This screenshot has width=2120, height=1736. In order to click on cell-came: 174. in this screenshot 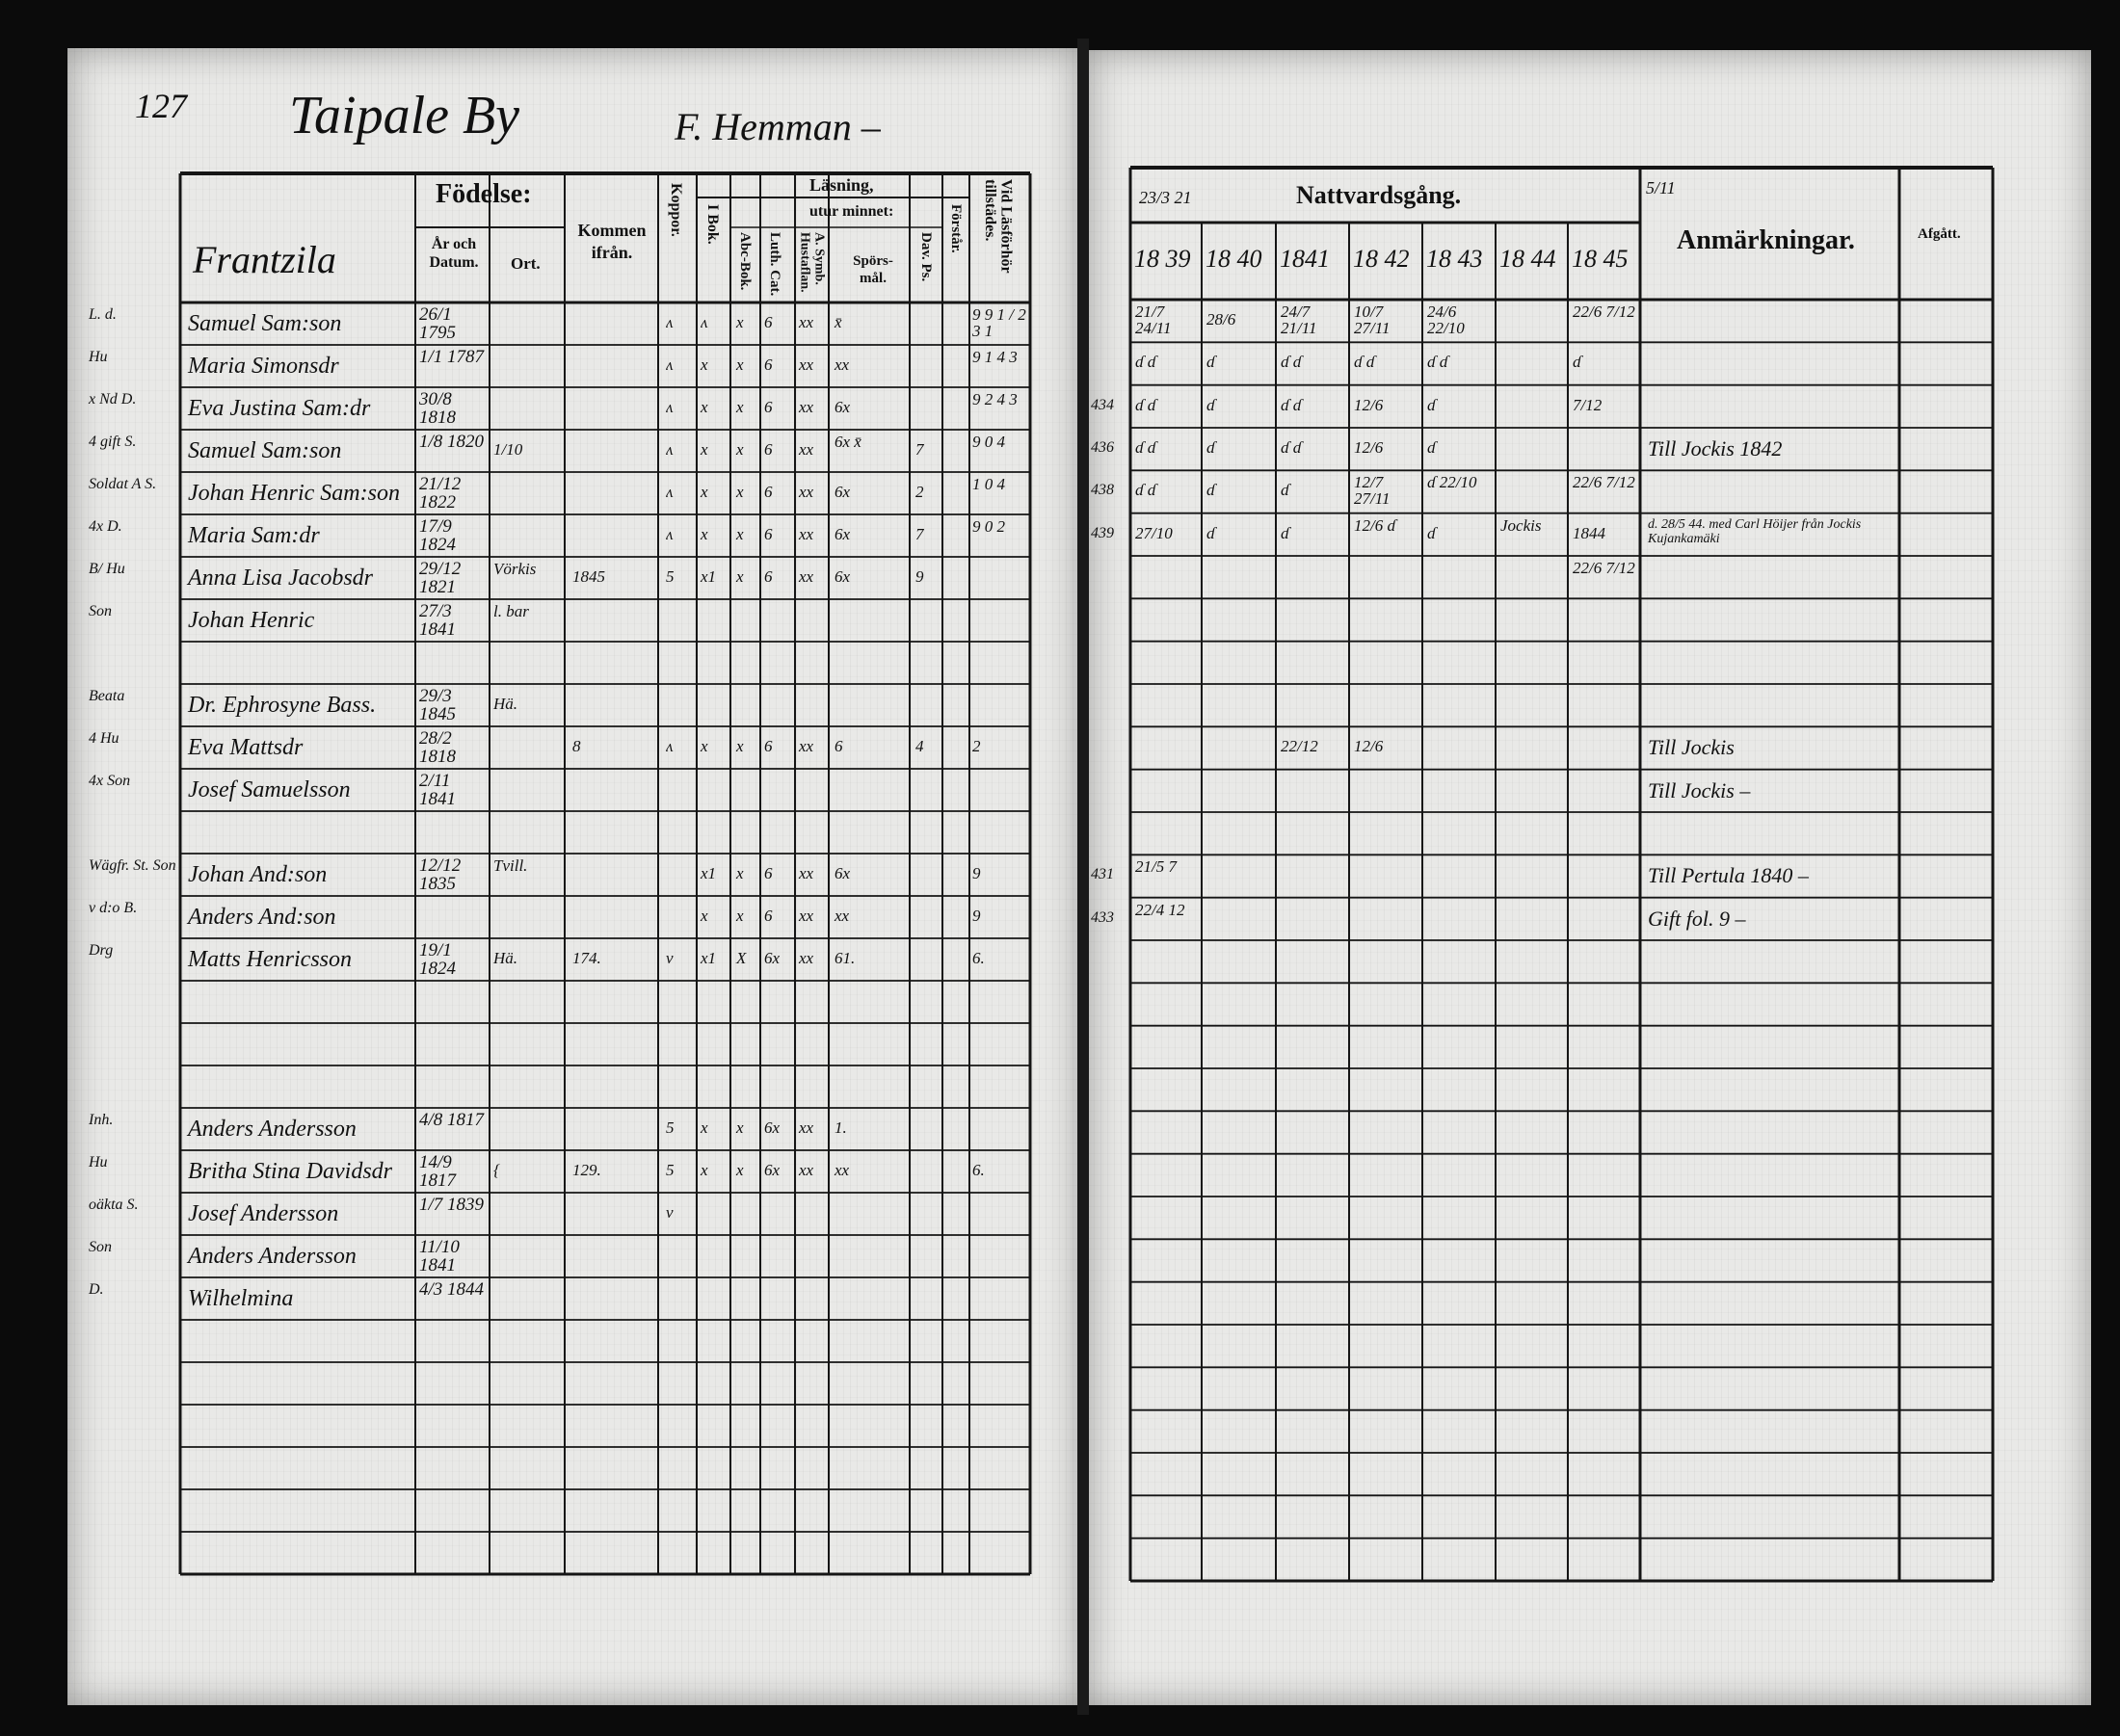, I will do `click(586, 958)`.